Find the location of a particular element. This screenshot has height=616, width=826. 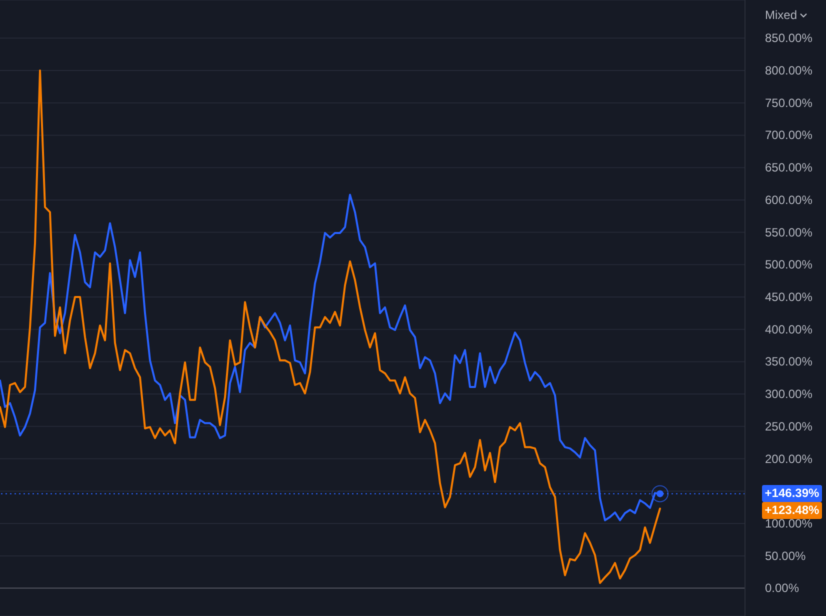

y-tick-label: 0.00% is located at coordinates (782, 588).